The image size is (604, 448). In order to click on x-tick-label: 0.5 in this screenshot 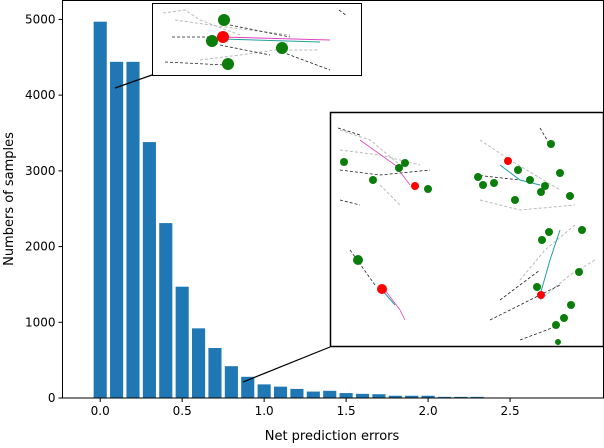, I will do `click(182, 411)`.